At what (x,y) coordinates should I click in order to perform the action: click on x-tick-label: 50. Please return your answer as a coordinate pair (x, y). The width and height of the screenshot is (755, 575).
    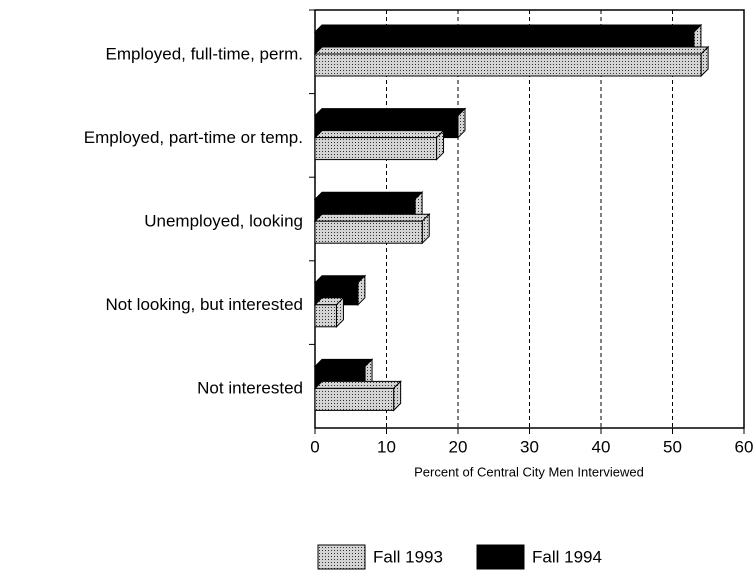
    Looking at the image, I should click on (672, 446).